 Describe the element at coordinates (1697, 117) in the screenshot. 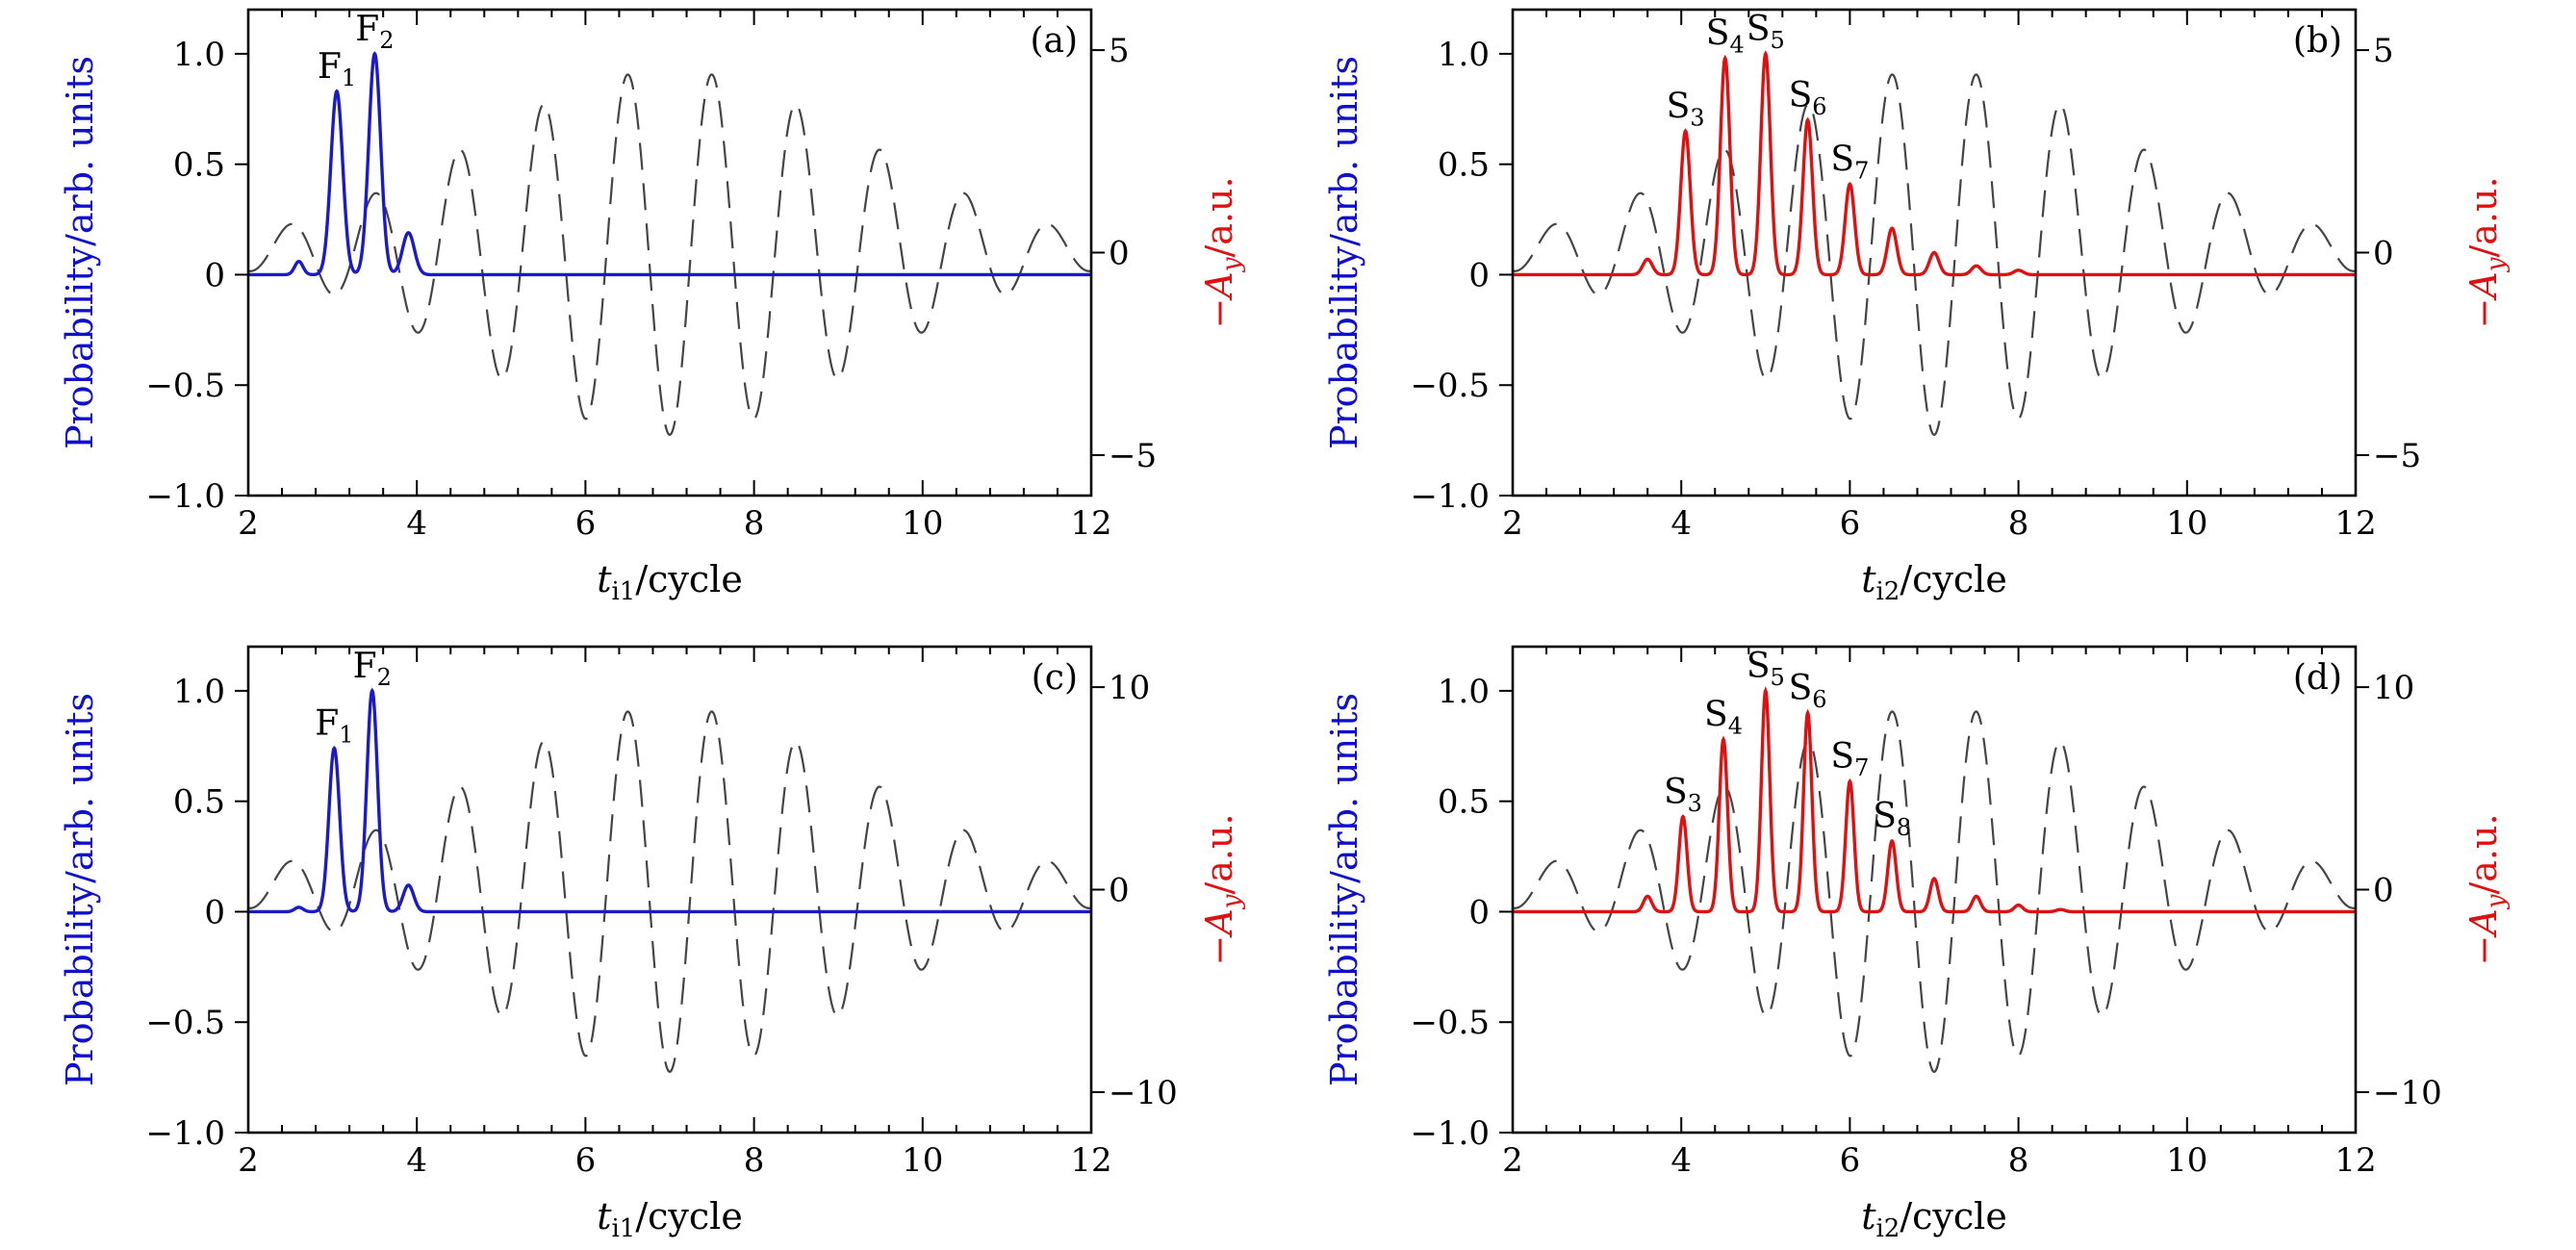

I see `peak-label-sub: 3` at that location.